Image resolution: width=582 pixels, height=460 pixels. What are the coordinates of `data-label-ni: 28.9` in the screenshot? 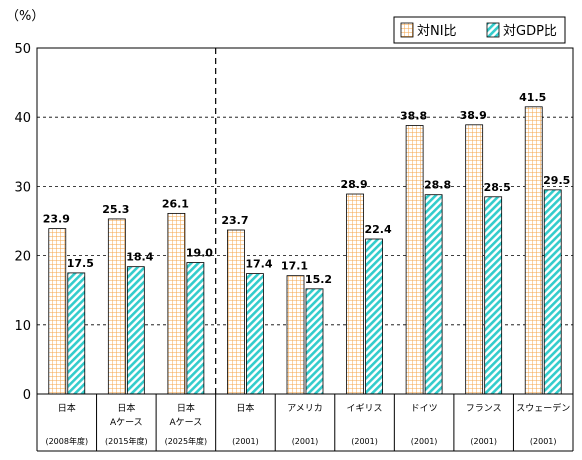 It's located at (353, 184).